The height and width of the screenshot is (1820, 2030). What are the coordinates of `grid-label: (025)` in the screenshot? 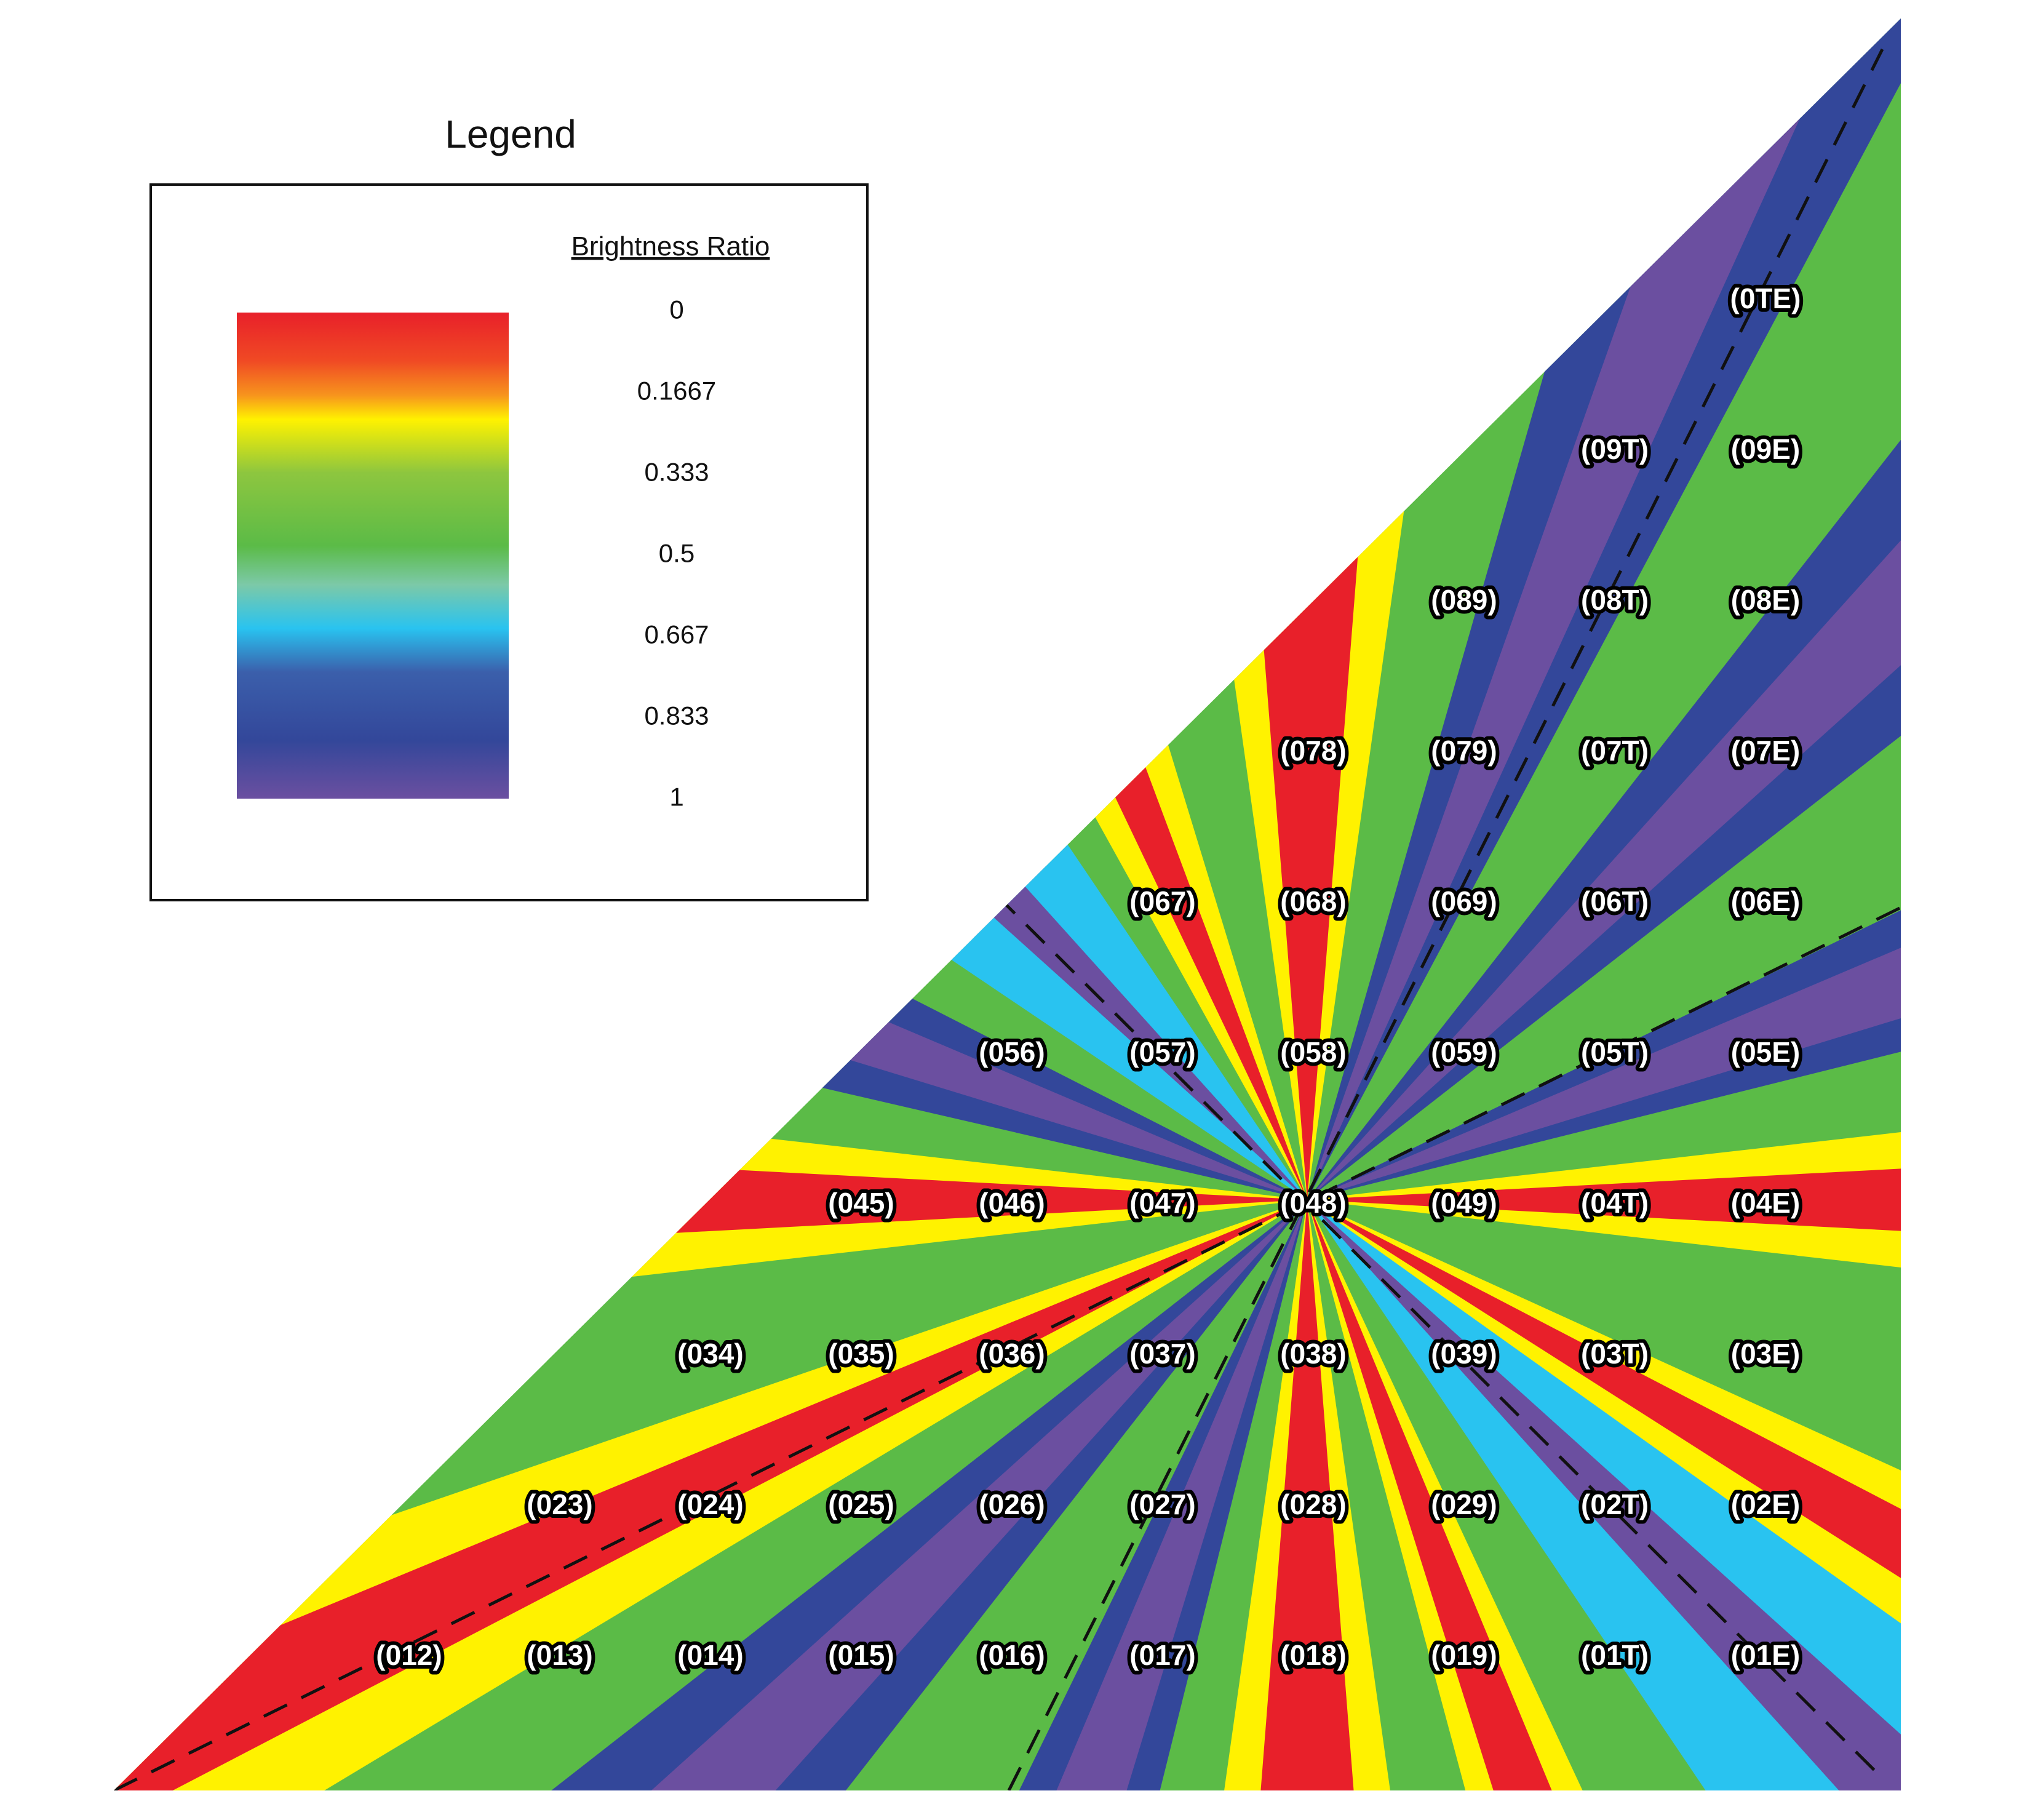 It's located at (861, 1504).